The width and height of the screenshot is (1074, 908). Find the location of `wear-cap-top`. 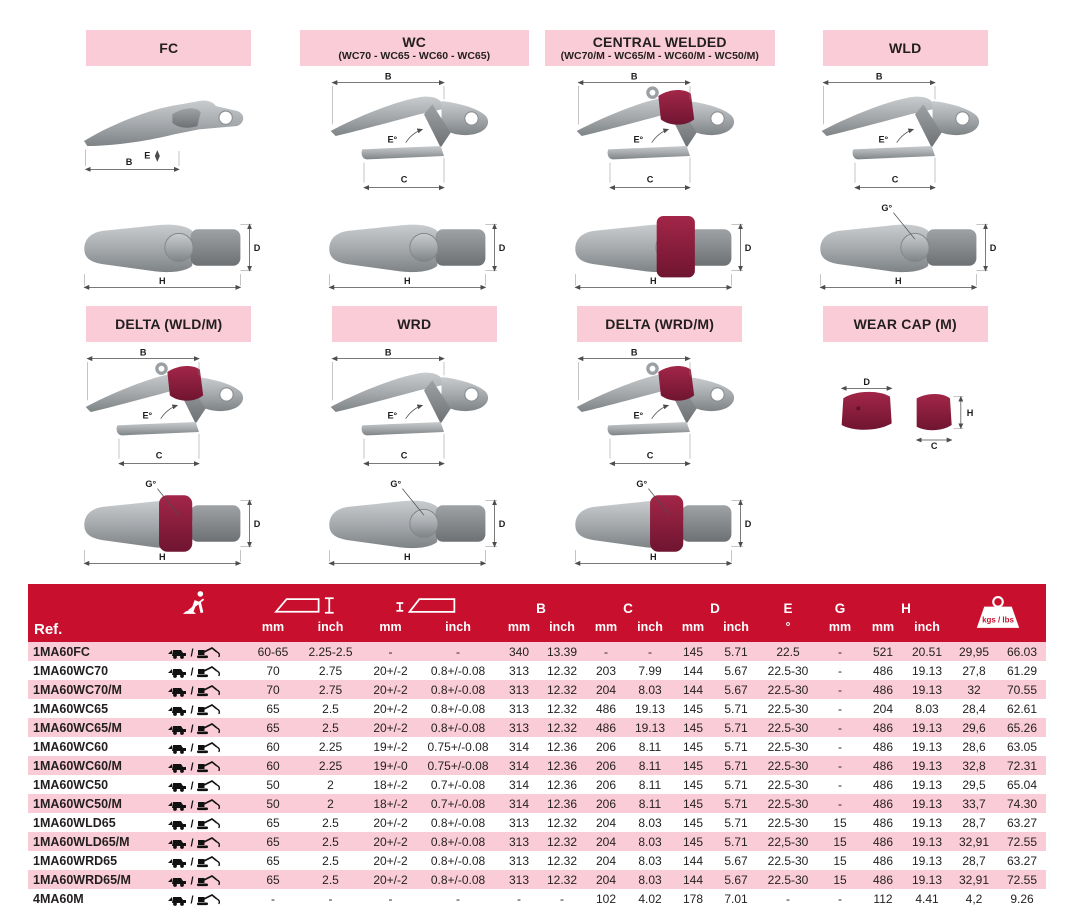

wear-cap-top is located at coordinates (666, 523).